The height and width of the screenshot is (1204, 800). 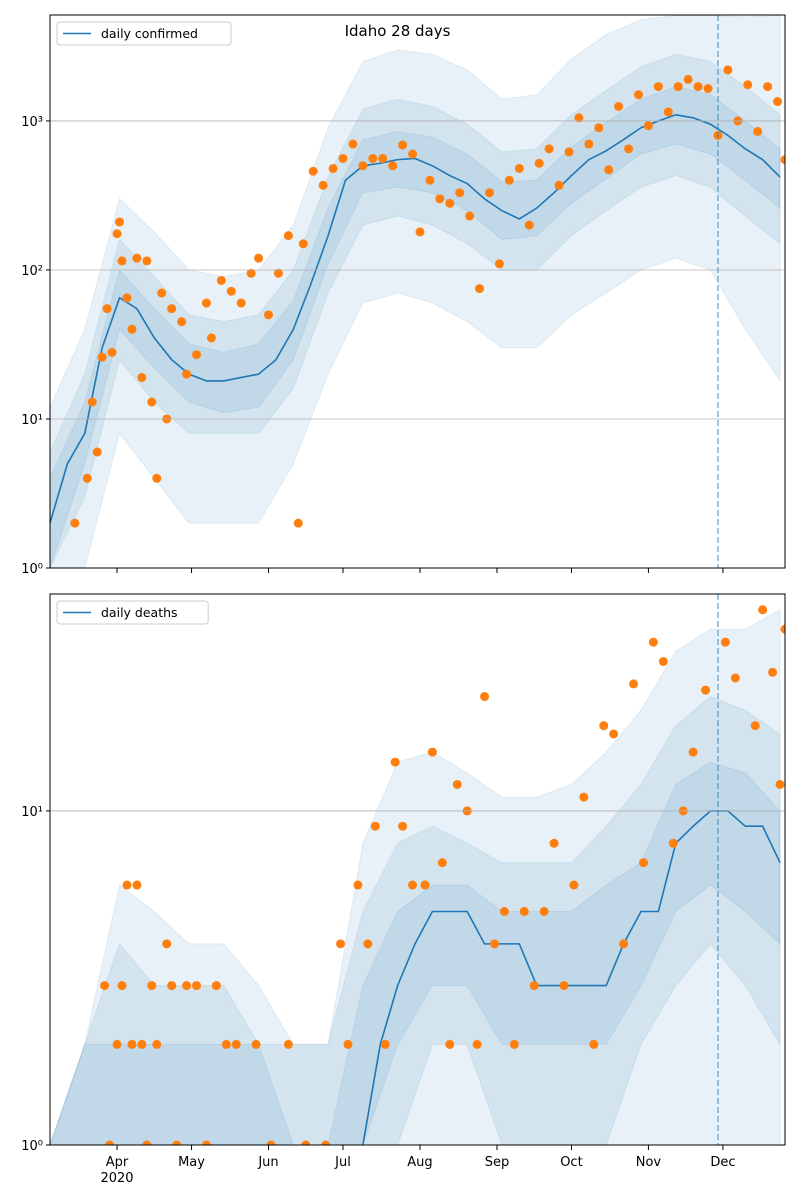 What do you see at coordinates (149, 33) in the screenshot?
I see `legend-label: daily confirmed` at bounding box center [149, 33].